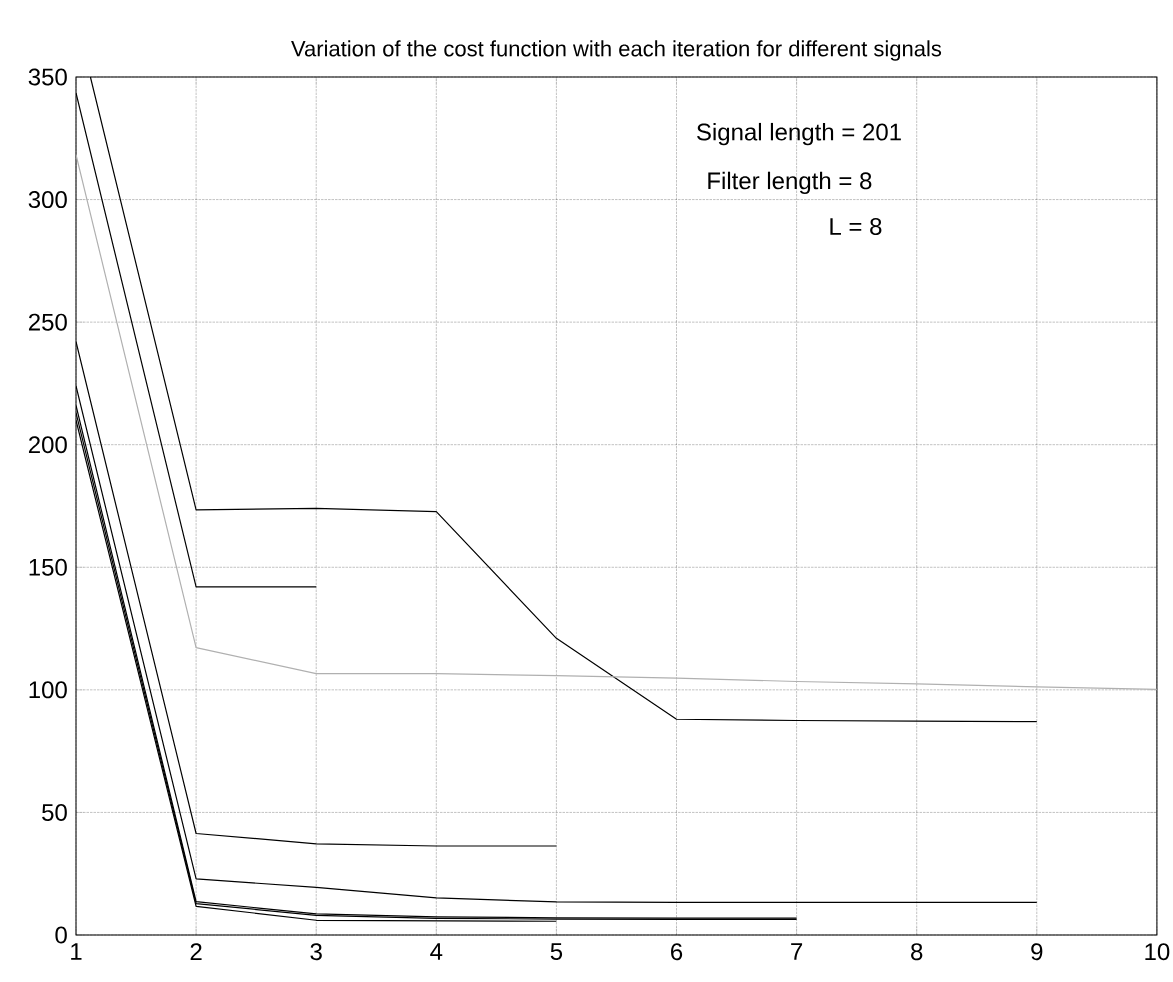  I want to click on annotation: L = 8, so click(856, 227).